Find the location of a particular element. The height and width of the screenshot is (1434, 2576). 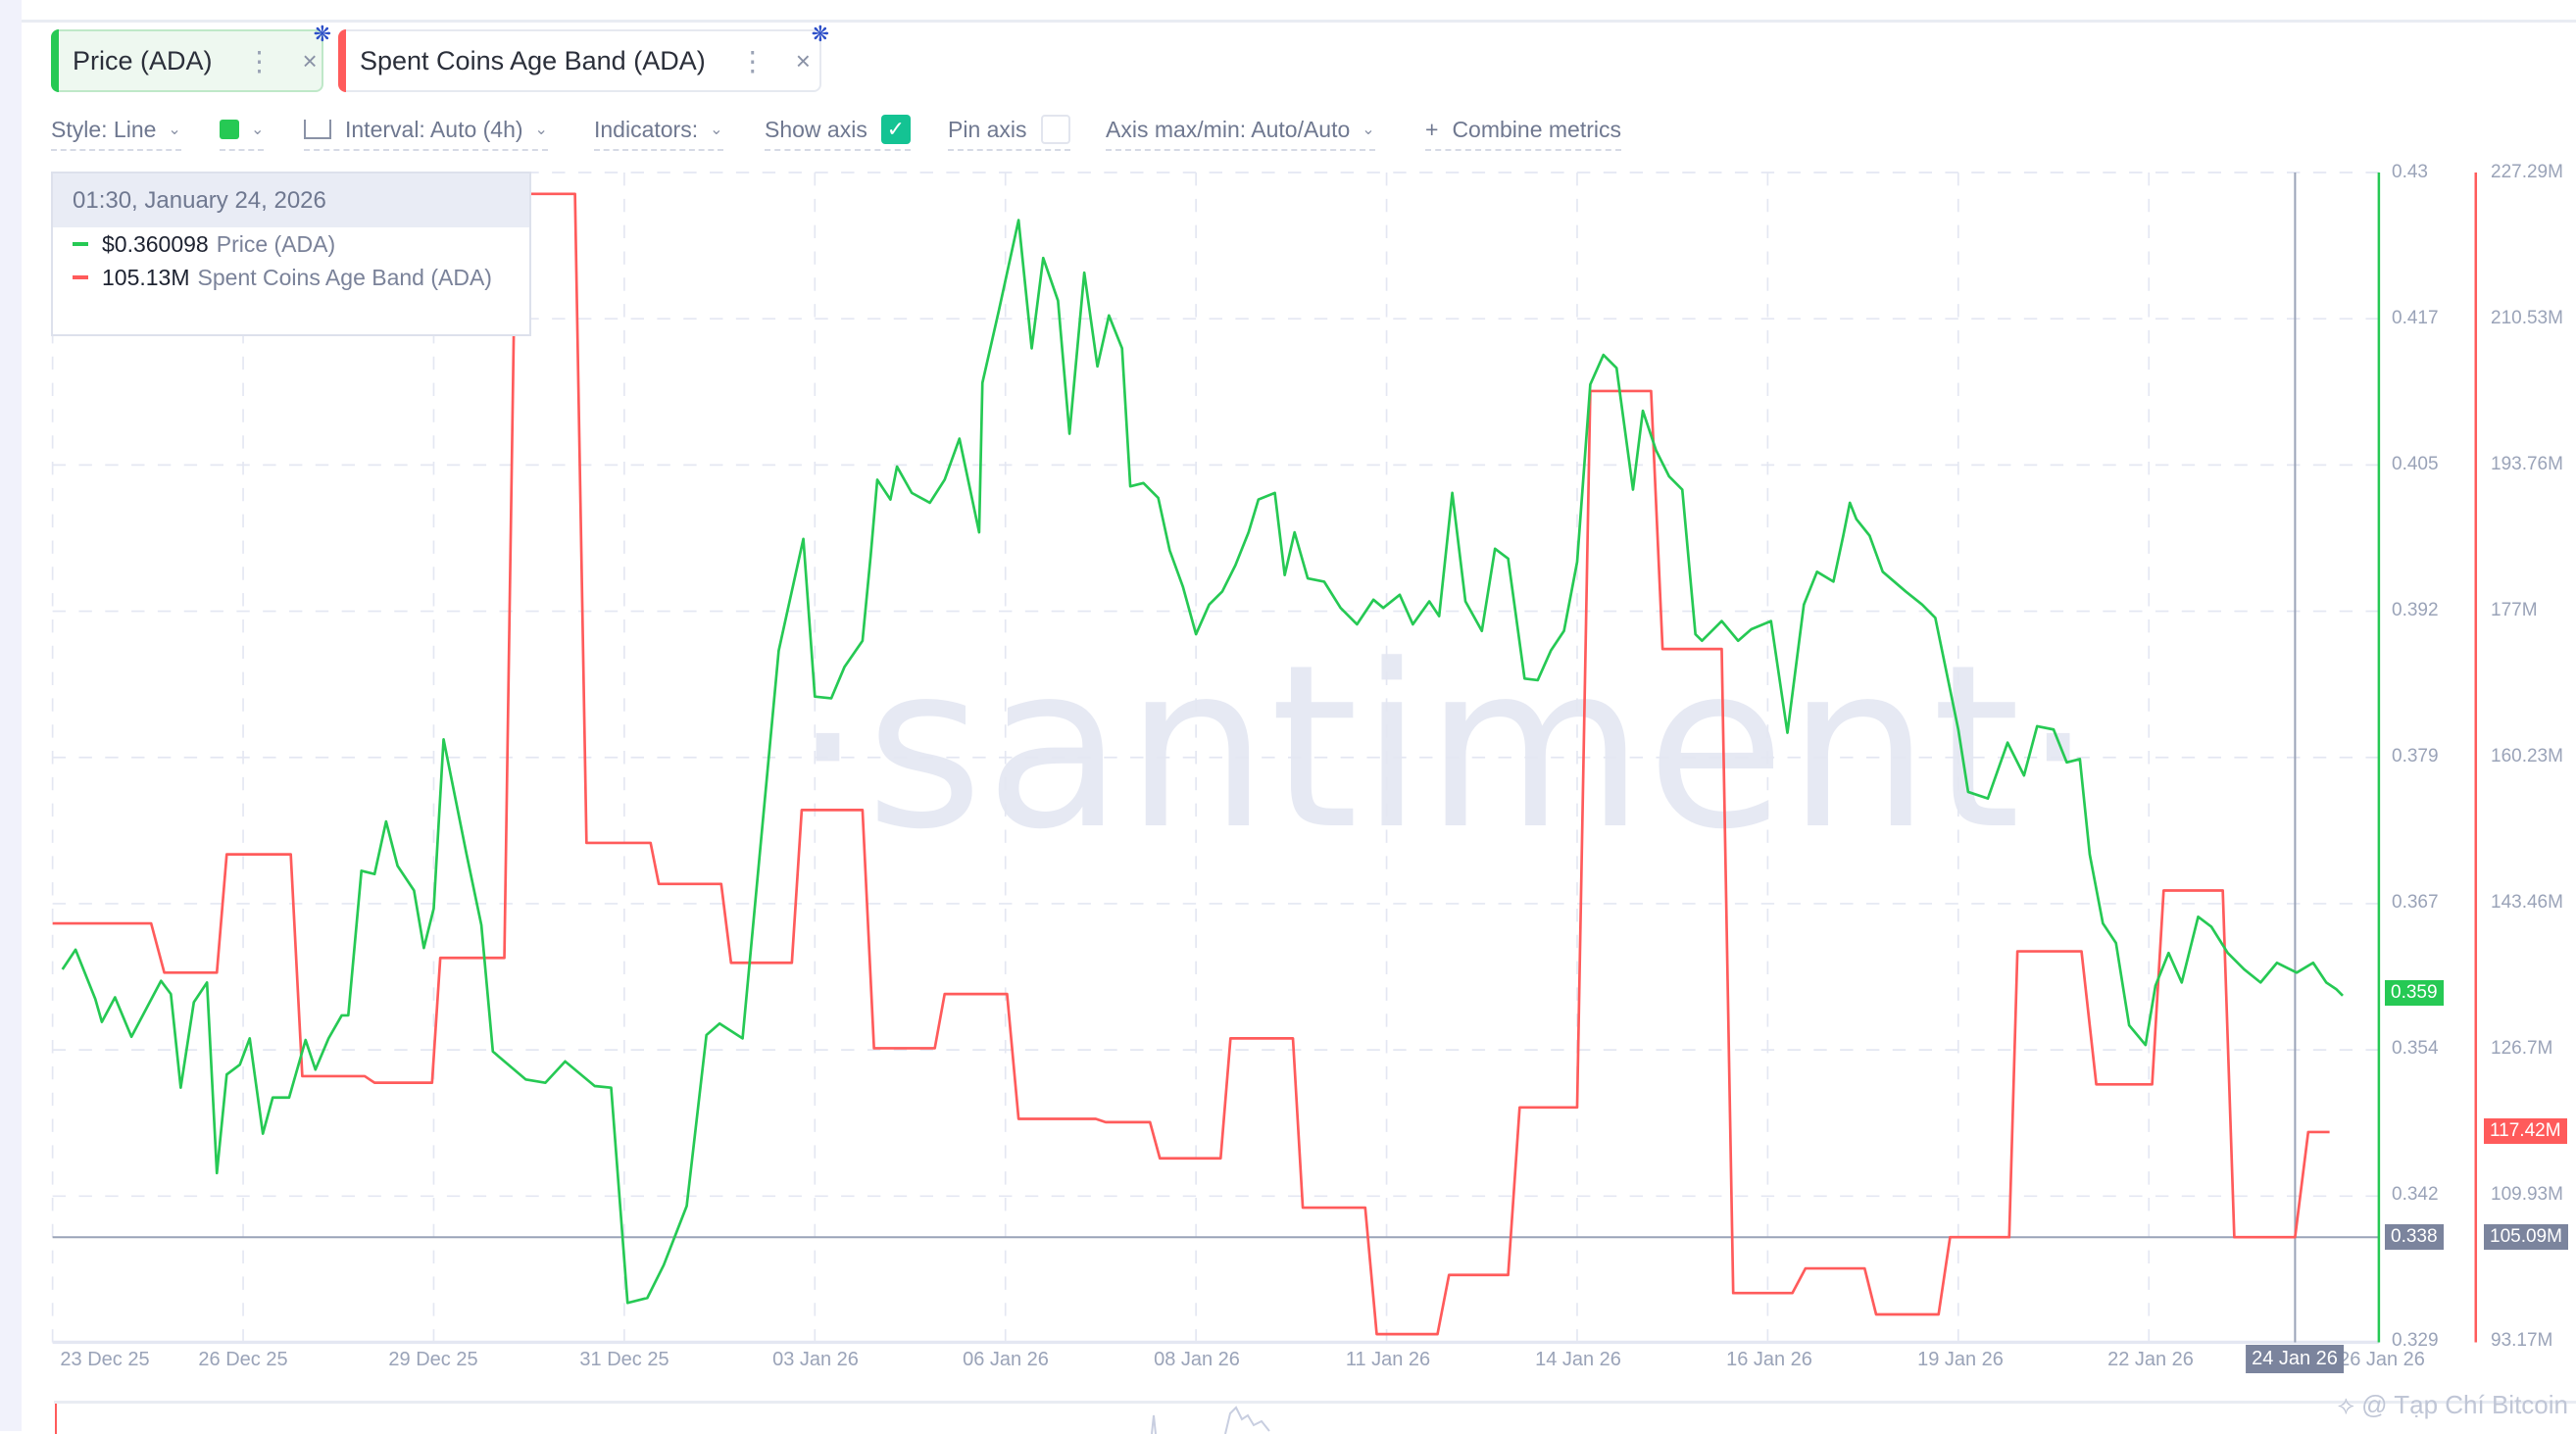

interval-dropdown: Interval: Auto (4h) ⌄ is located at coordinates (426, 130).